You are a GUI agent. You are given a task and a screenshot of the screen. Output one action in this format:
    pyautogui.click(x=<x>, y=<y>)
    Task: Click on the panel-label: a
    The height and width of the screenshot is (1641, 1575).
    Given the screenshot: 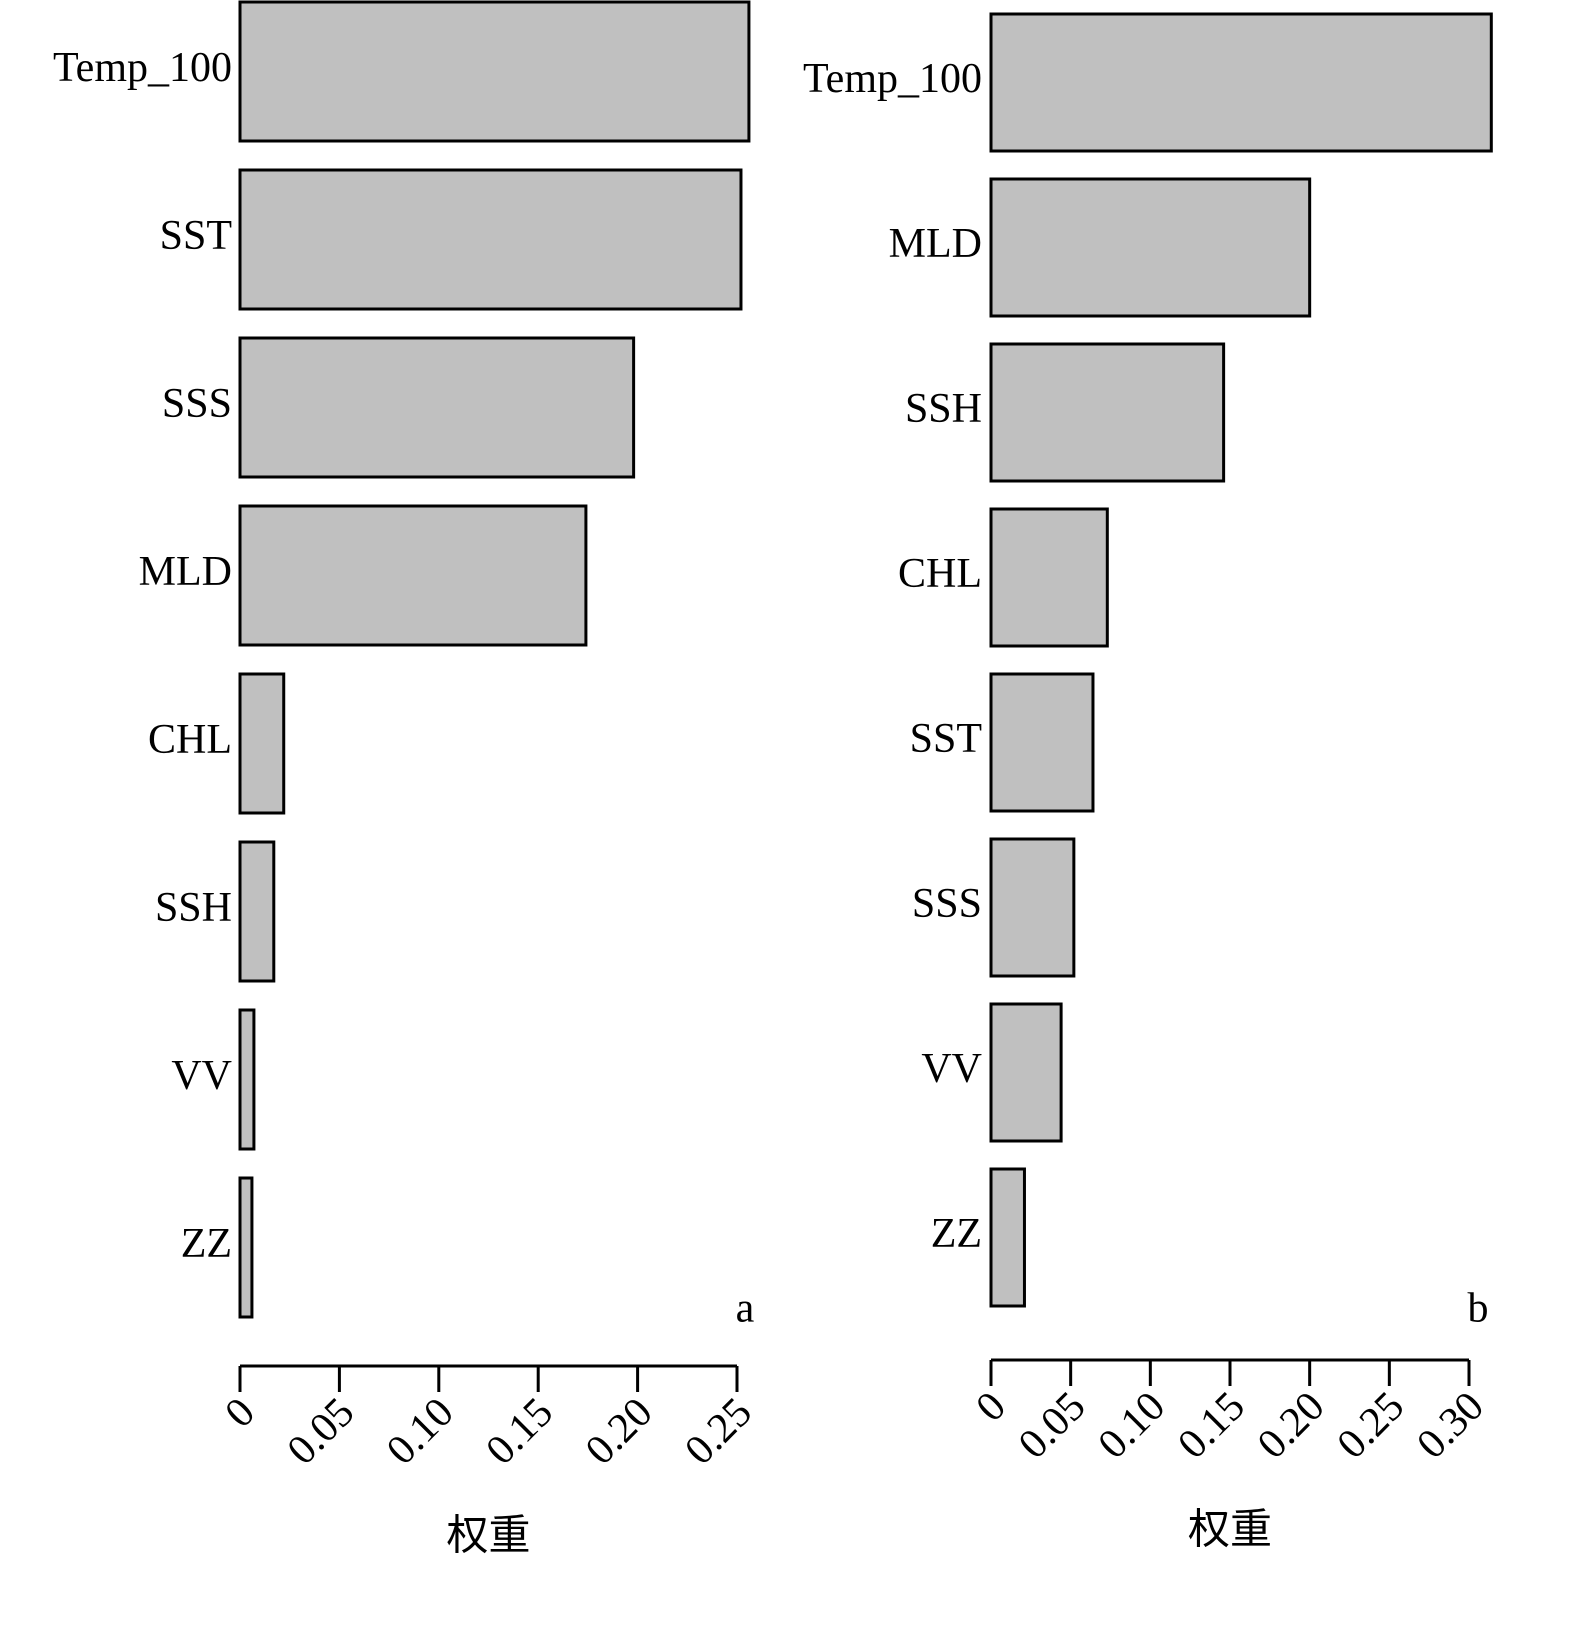 What is the action you would take?
    pyautogui.click(x=745, y=1309)
    